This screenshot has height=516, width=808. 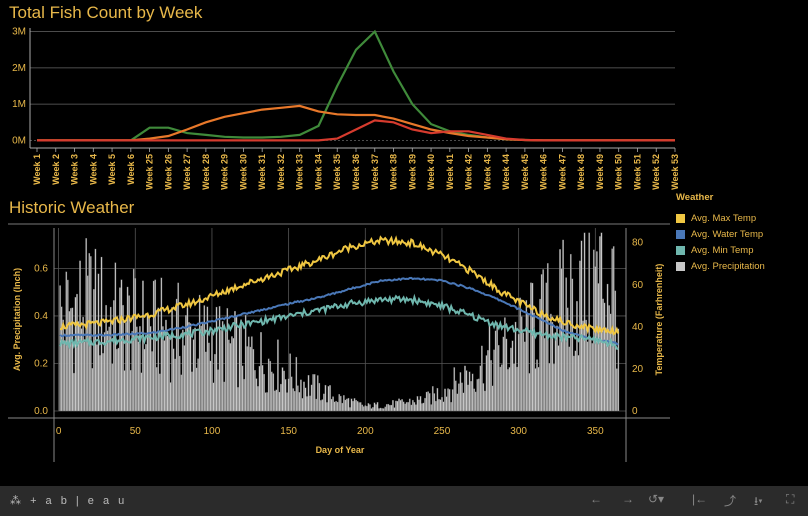 I want to click on x-tick-label: Week 3, so click(x=75, y=169).